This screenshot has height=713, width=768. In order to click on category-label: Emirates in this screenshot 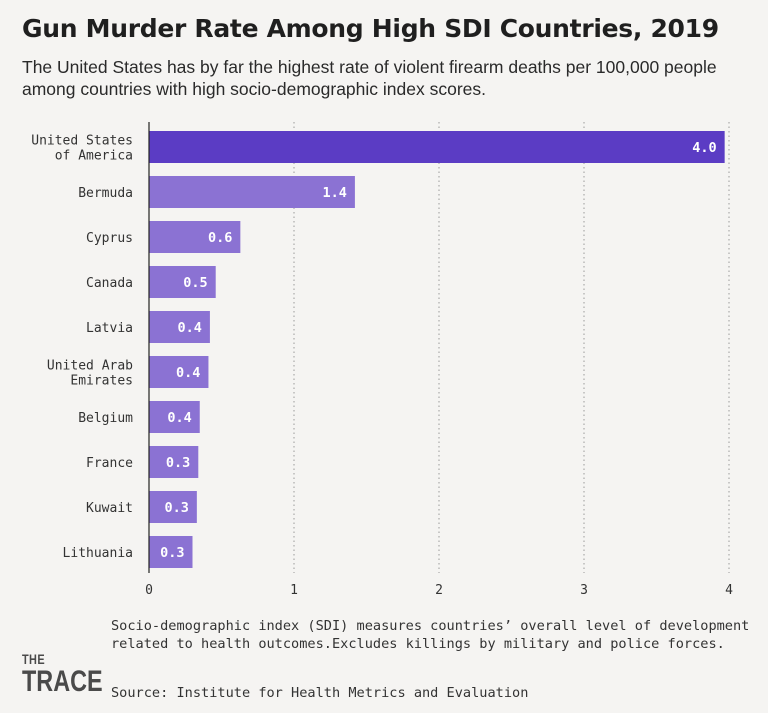, I will do `click(101, 381)`.